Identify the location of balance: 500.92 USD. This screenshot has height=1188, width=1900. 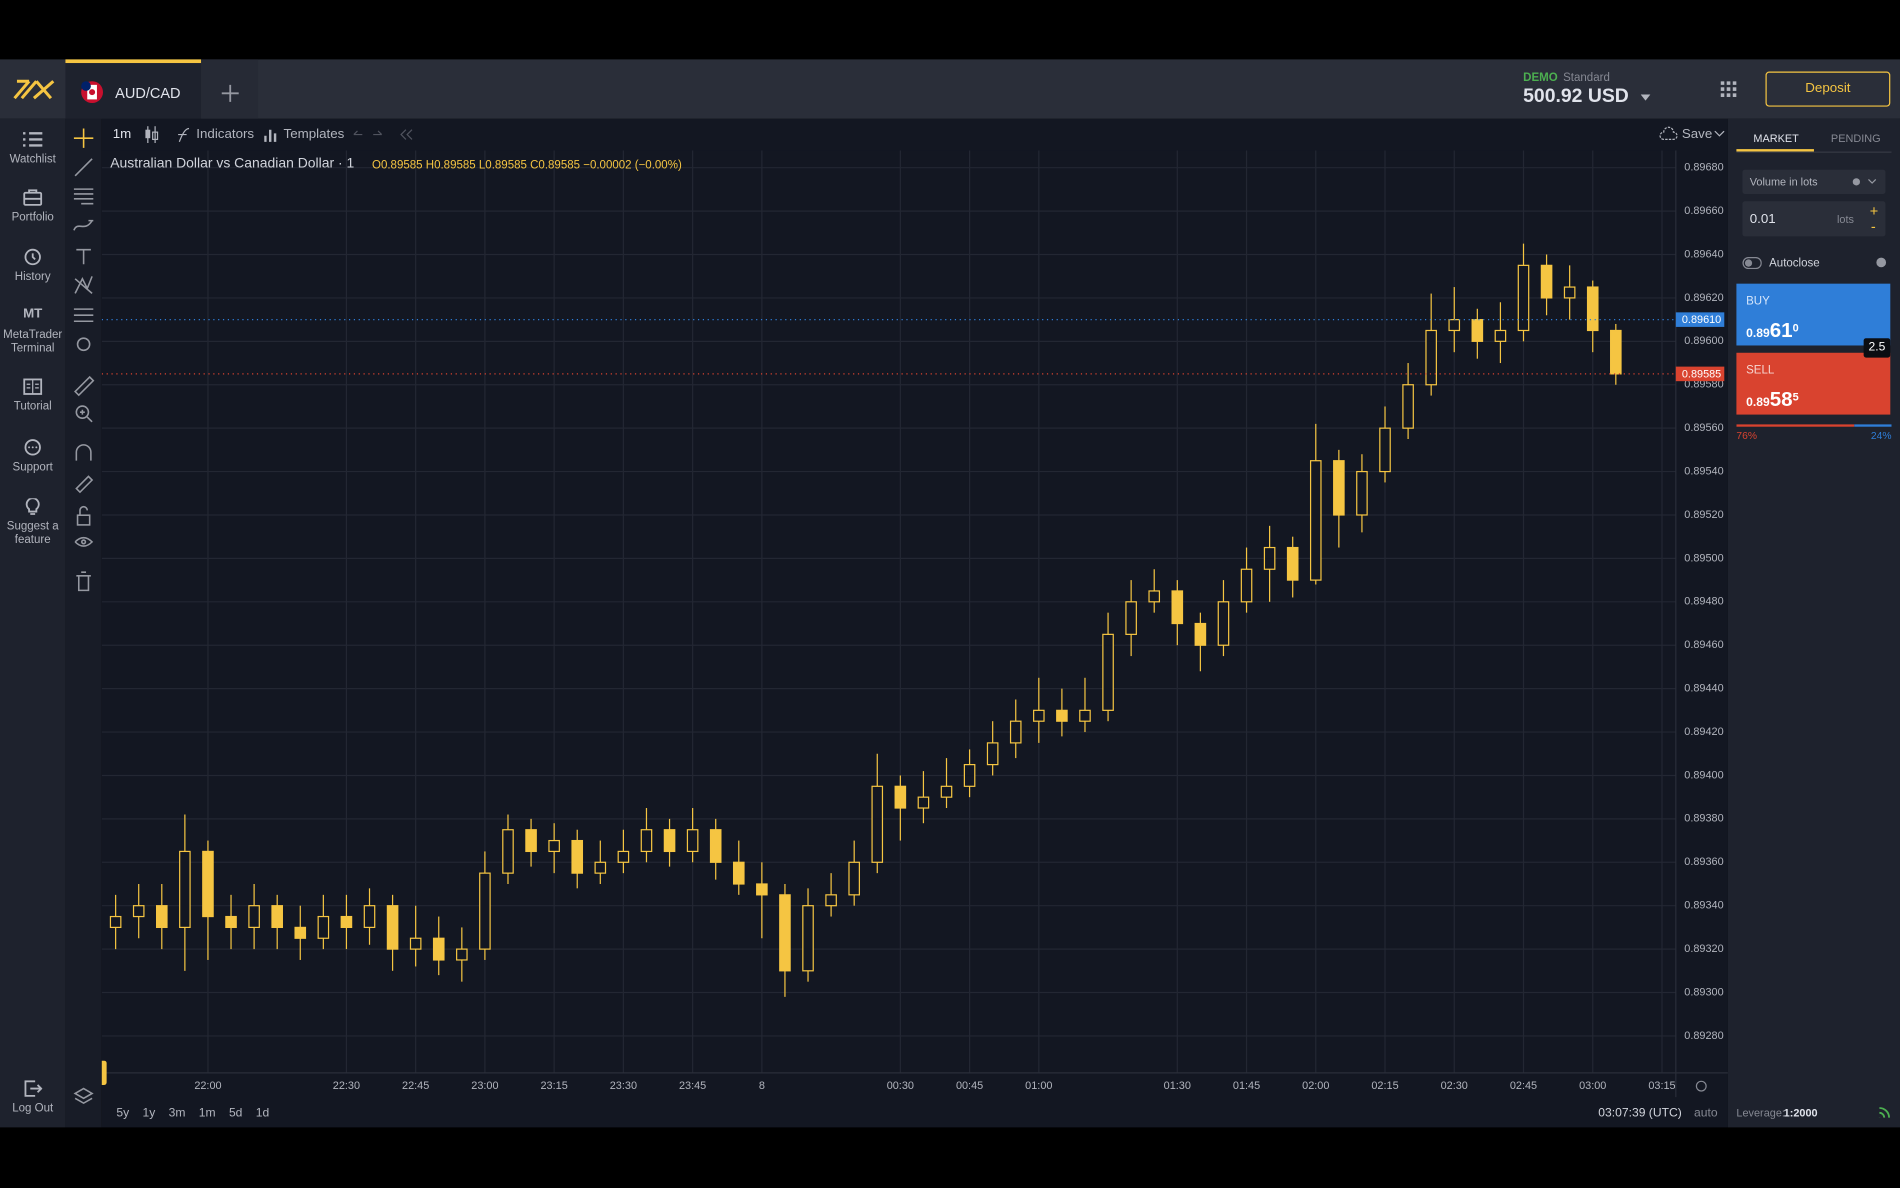
(1576, 96).